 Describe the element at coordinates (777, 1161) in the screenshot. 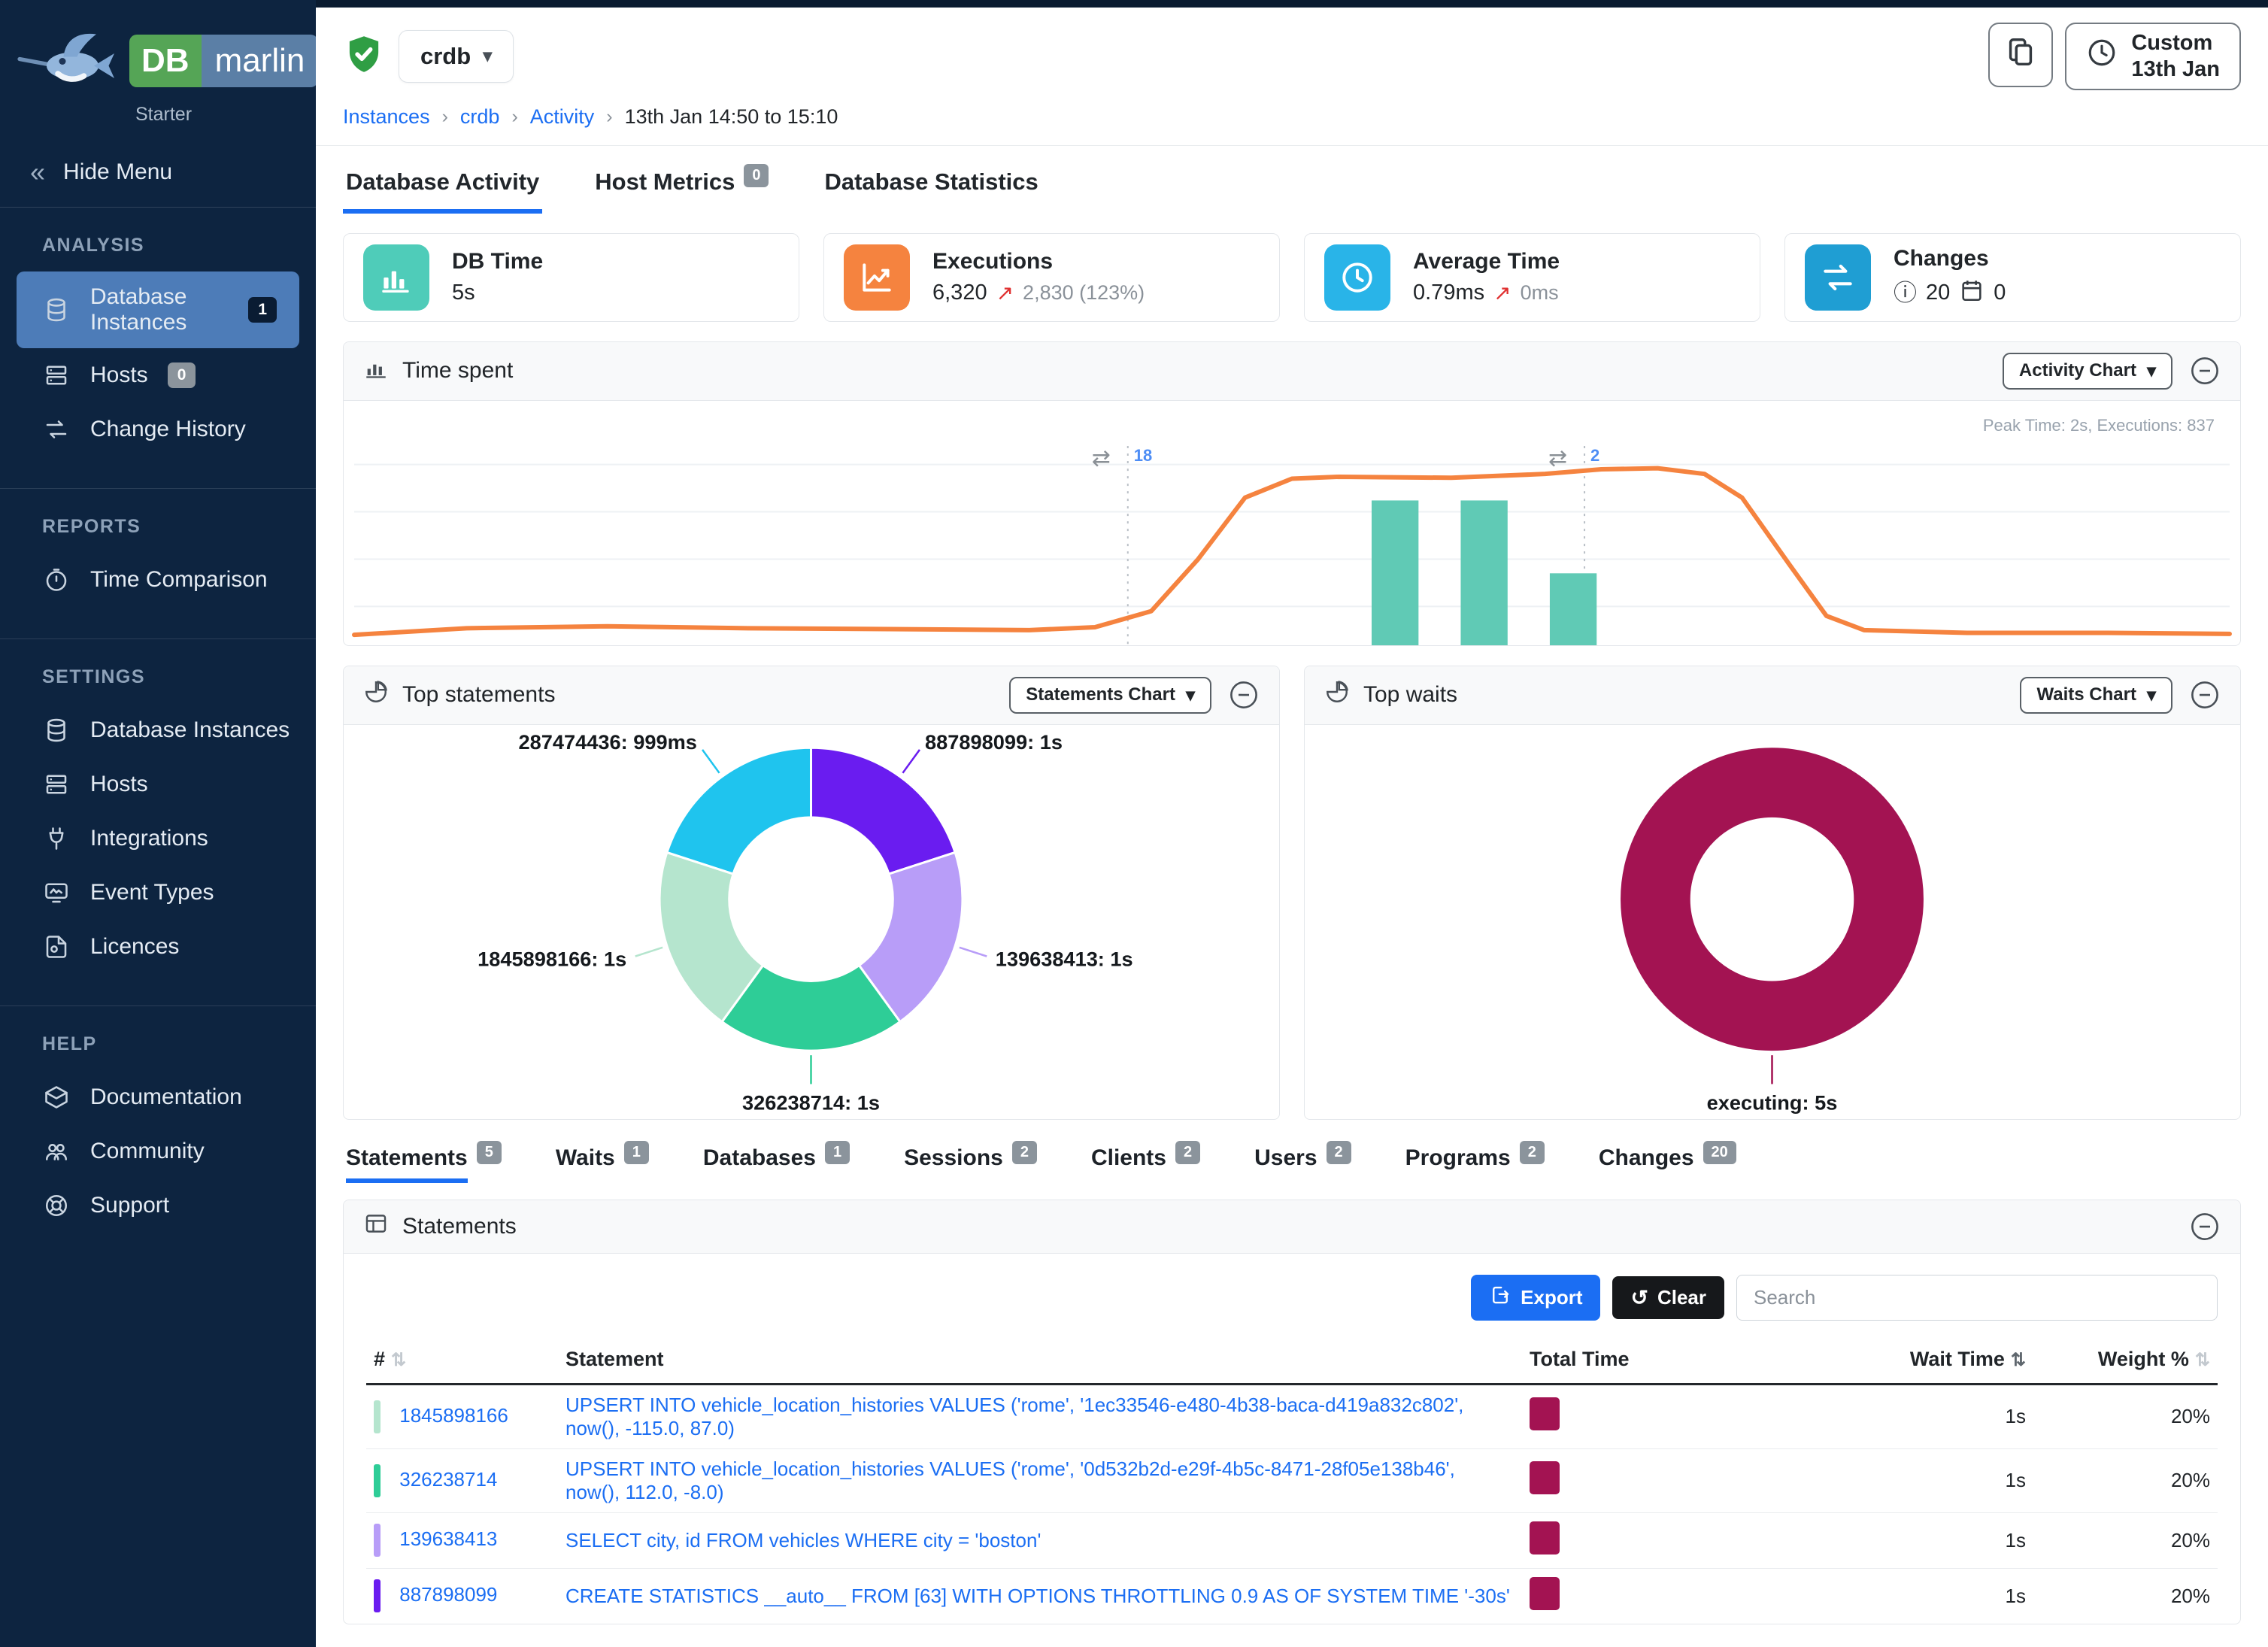

I see `subtab: Databases 1` at that location.